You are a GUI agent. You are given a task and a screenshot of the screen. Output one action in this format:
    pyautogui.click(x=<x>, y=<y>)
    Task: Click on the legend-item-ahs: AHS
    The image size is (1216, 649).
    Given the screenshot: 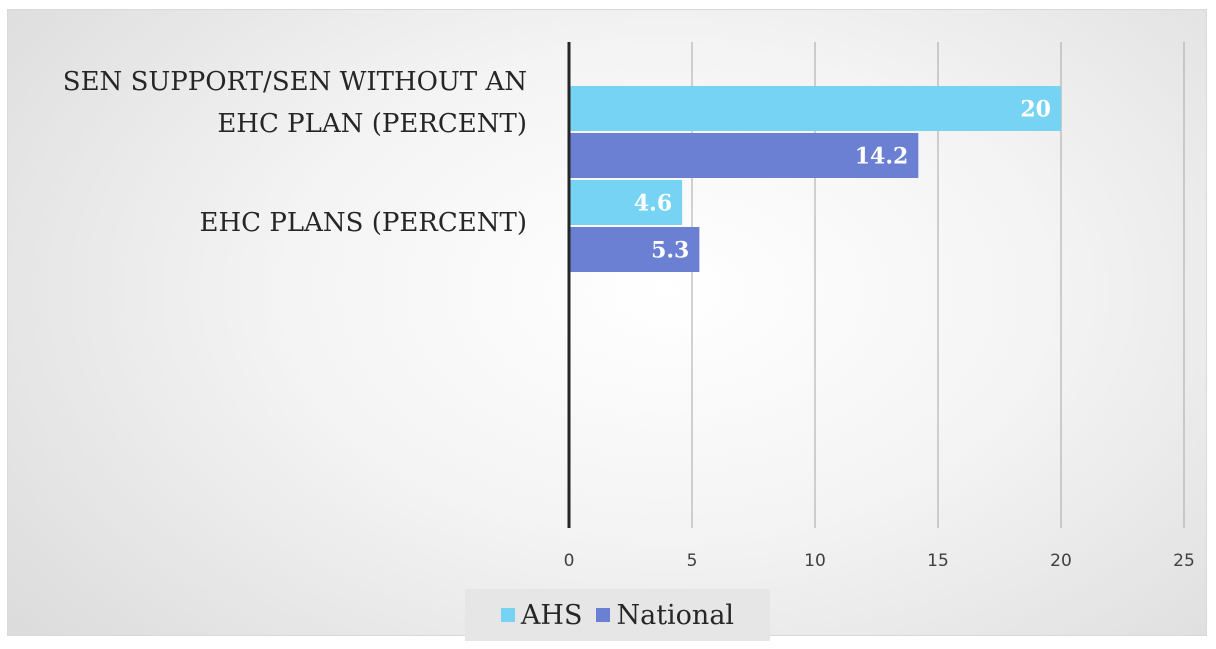 What is the action you would take?
    pyautogui.click(x=541, y=615)
    